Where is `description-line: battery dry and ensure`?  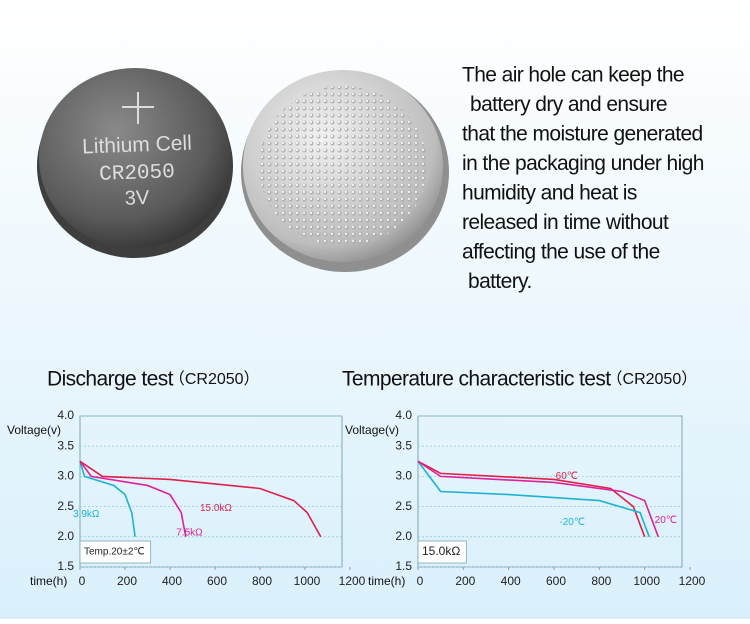
description-line: battery dry and ensure is located at coordinates (568, 104).